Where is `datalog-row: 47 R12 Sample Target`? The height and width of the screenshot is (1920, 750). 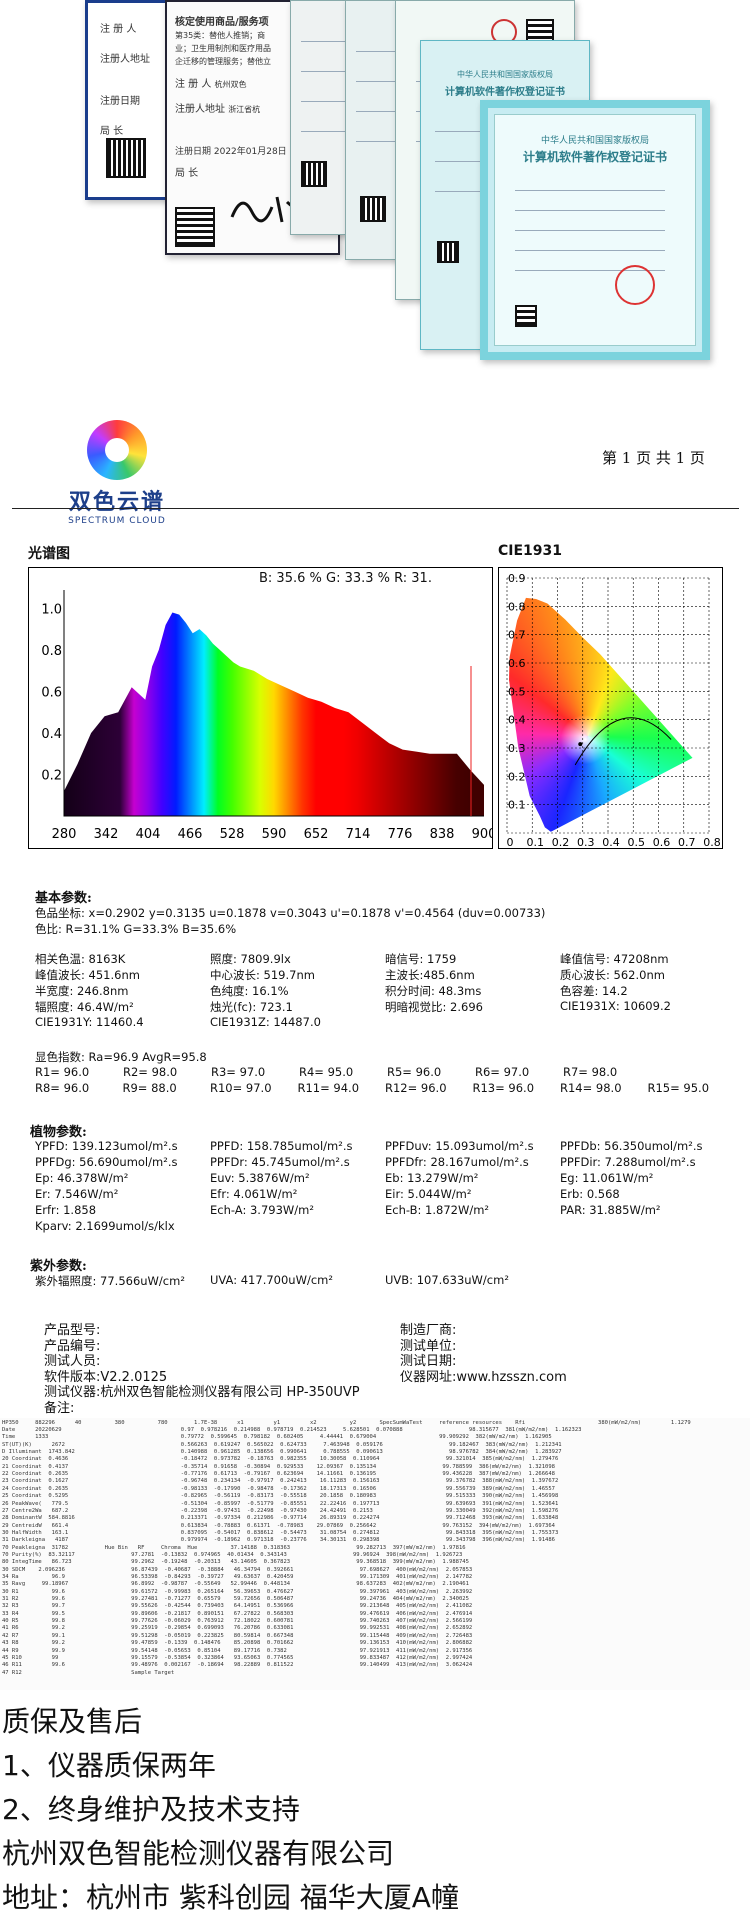
datalog-row: 47 R12 Sample Target is located at coordinates (88, 1672).